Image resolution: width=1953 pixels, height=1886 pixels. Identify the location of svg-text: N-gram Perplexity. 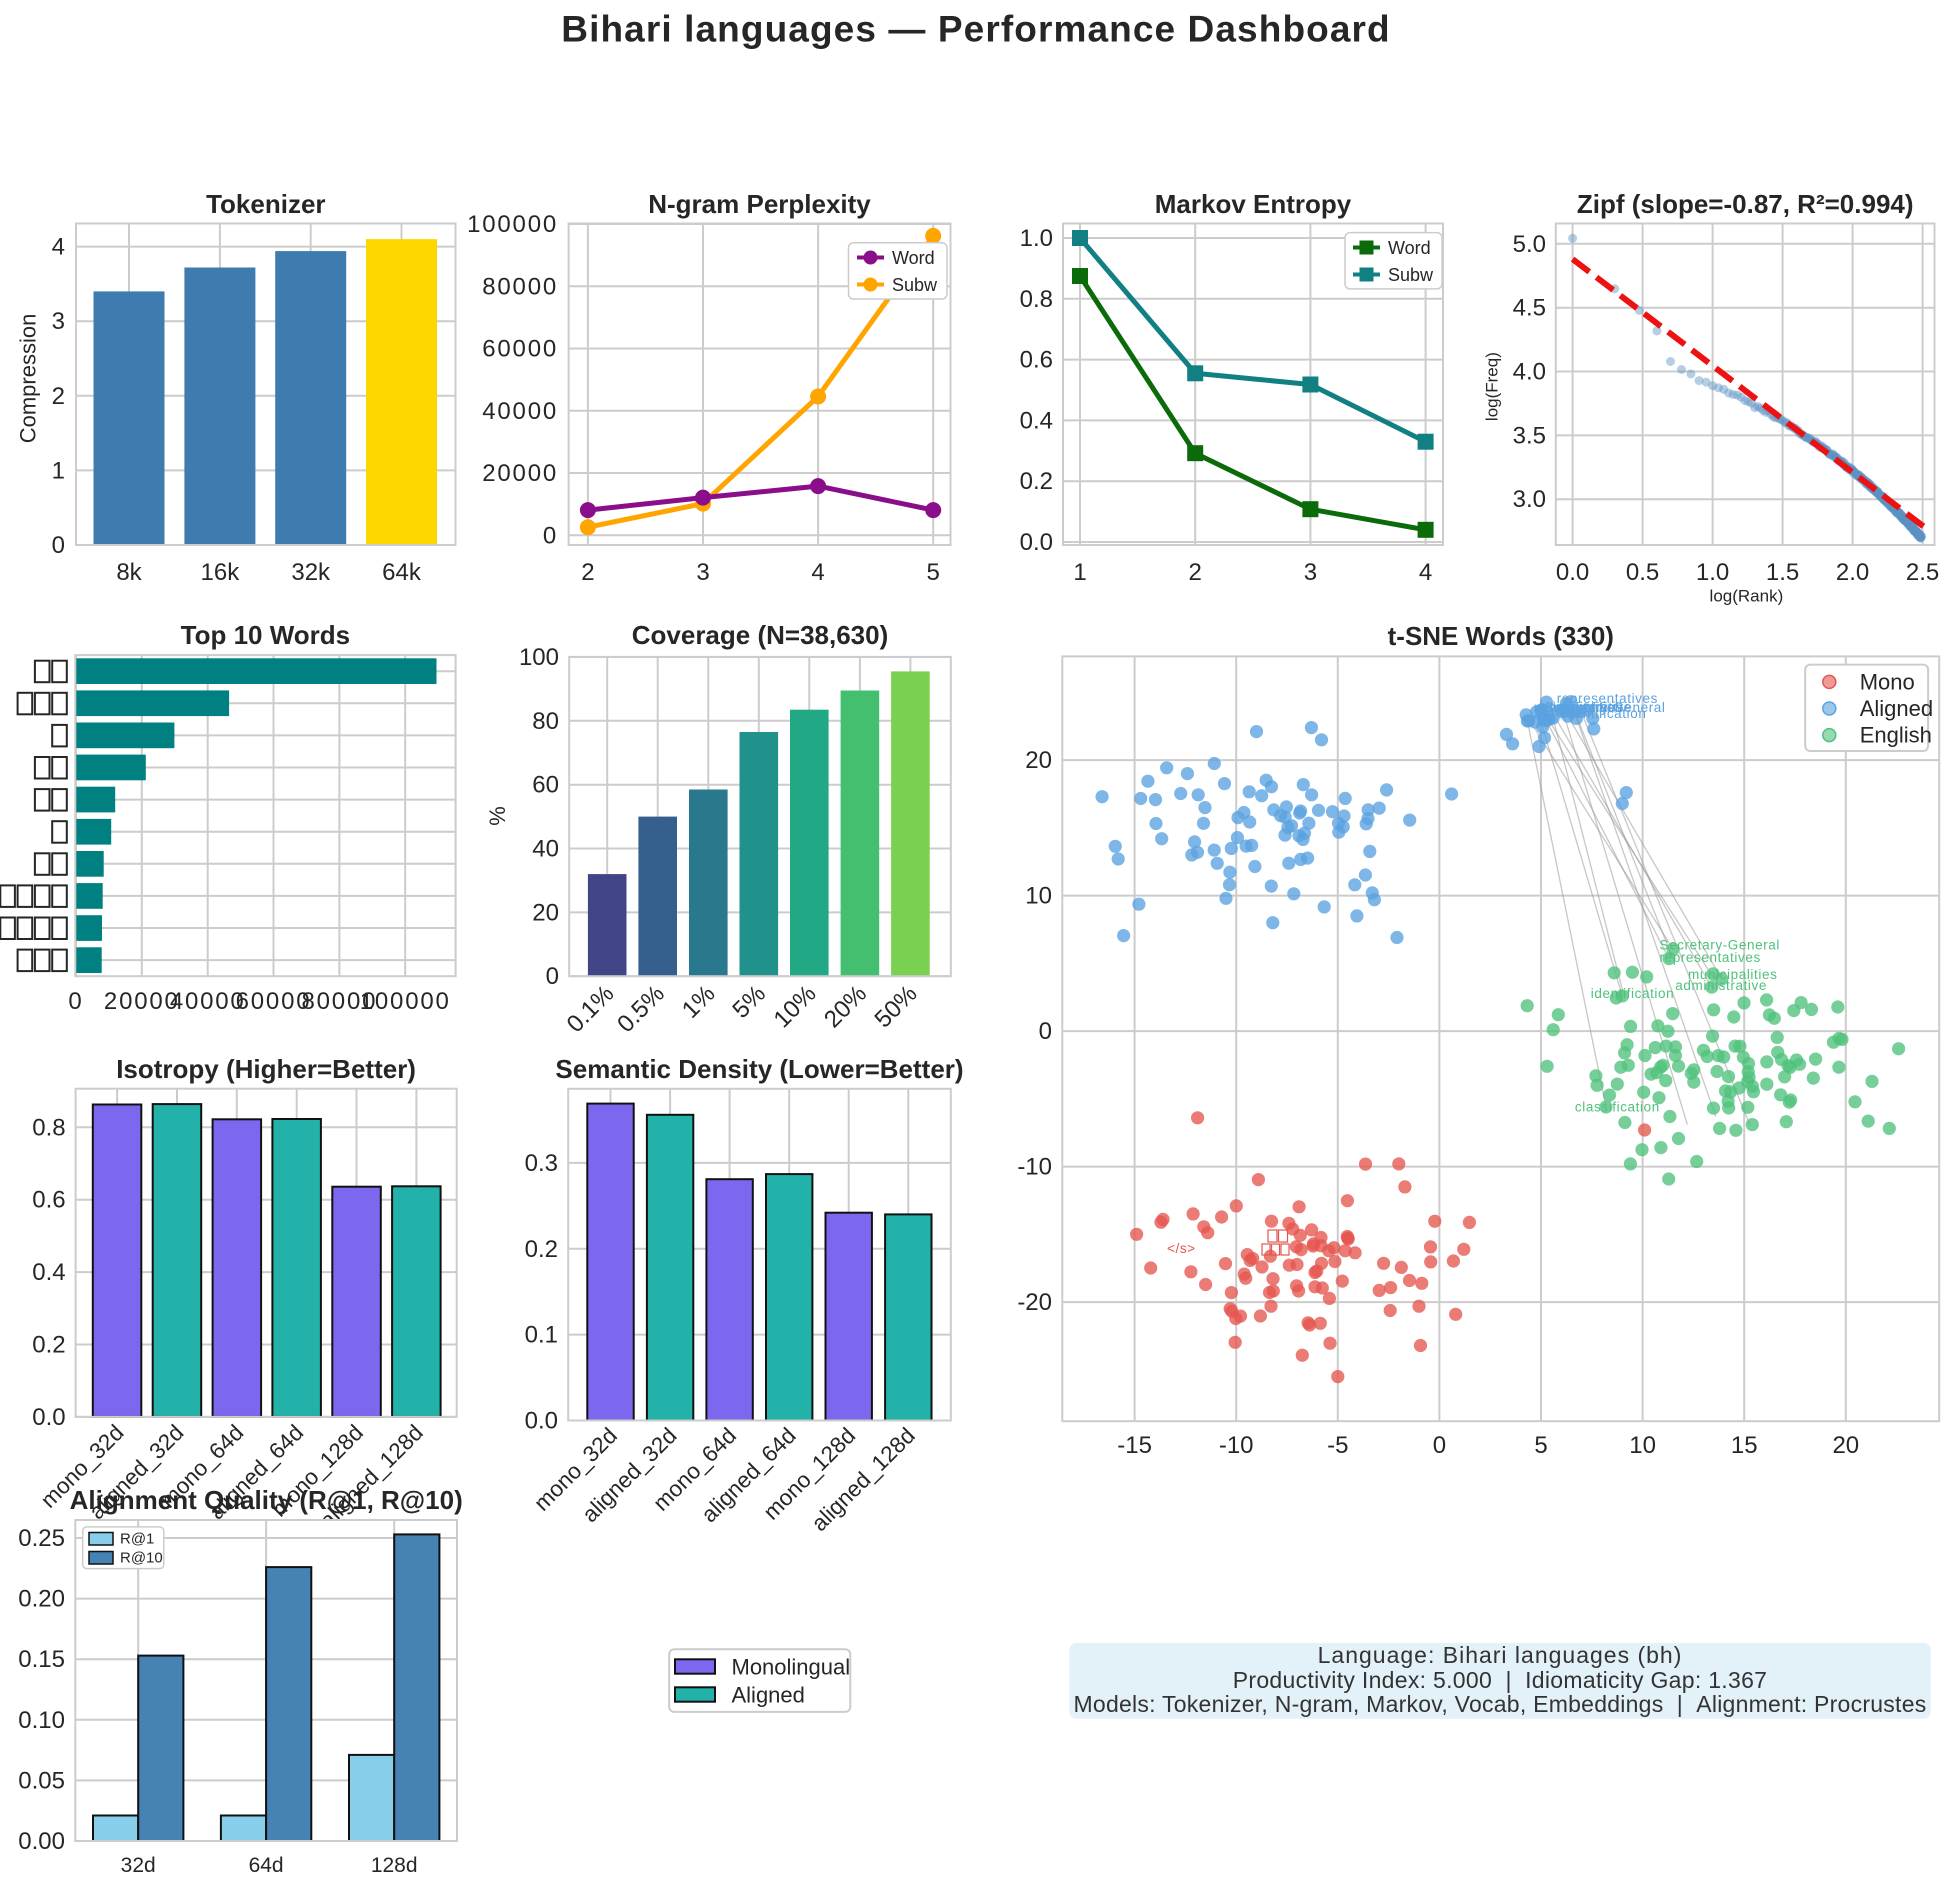
(759, 204).